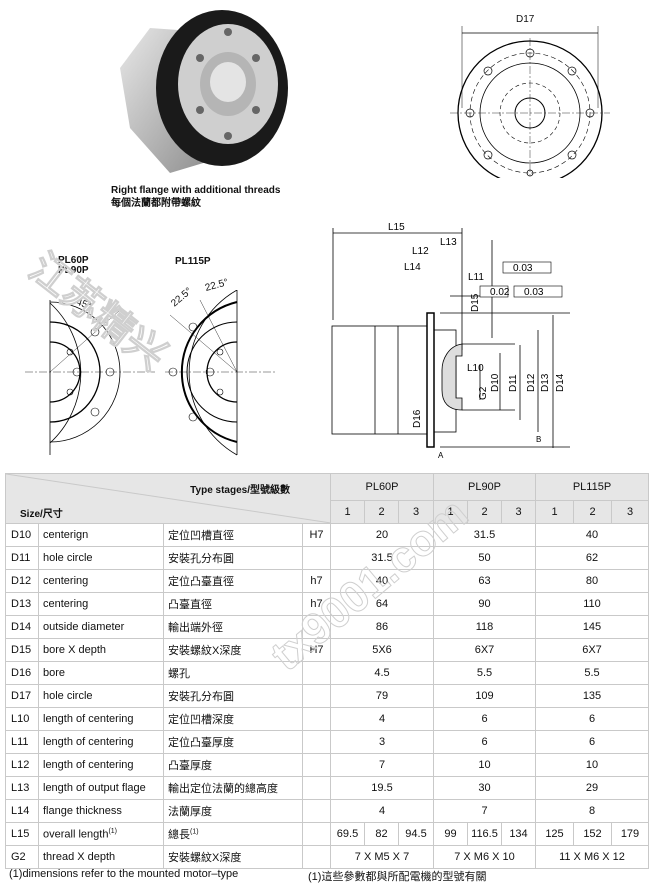  I want to click on datum-a: A, so click(441, 455).